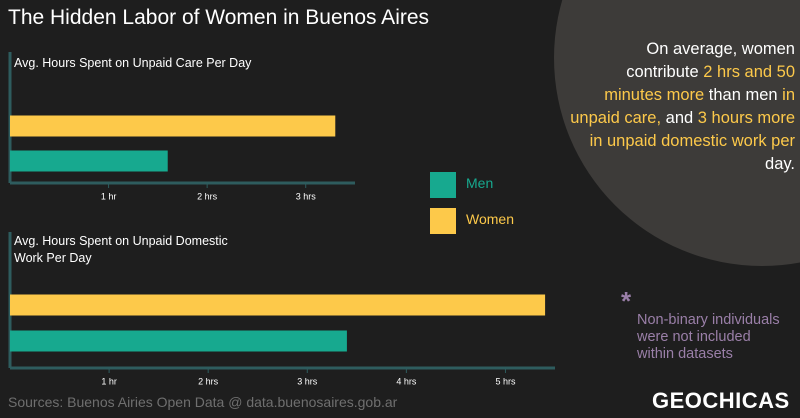 Image resolution: width=800 pixels, height=418 pixels. I want to click on callout-text: 2 hrs and 50 minutes more, so click(699, 83).